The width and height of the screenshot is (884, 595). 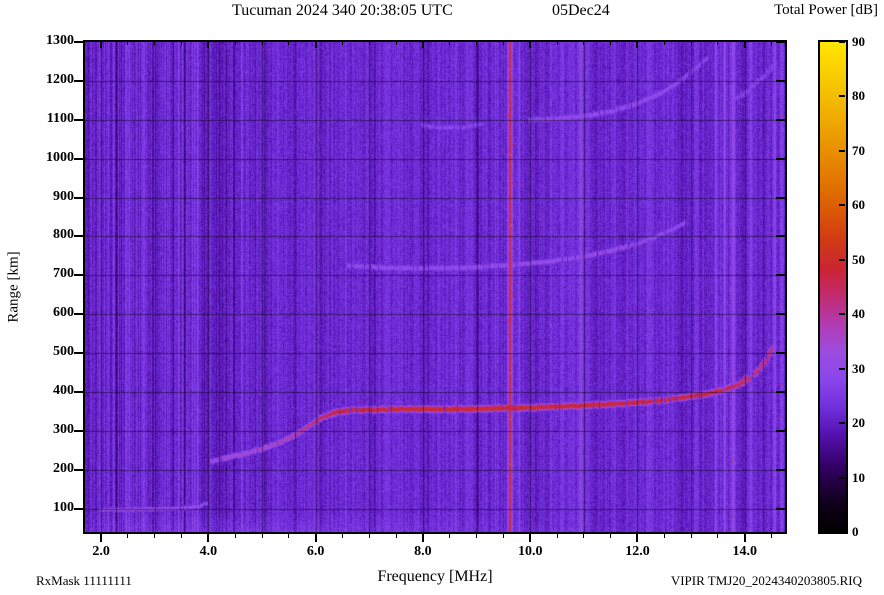 I want to click on y-tick-label: 400, so click(x=63, y=390).